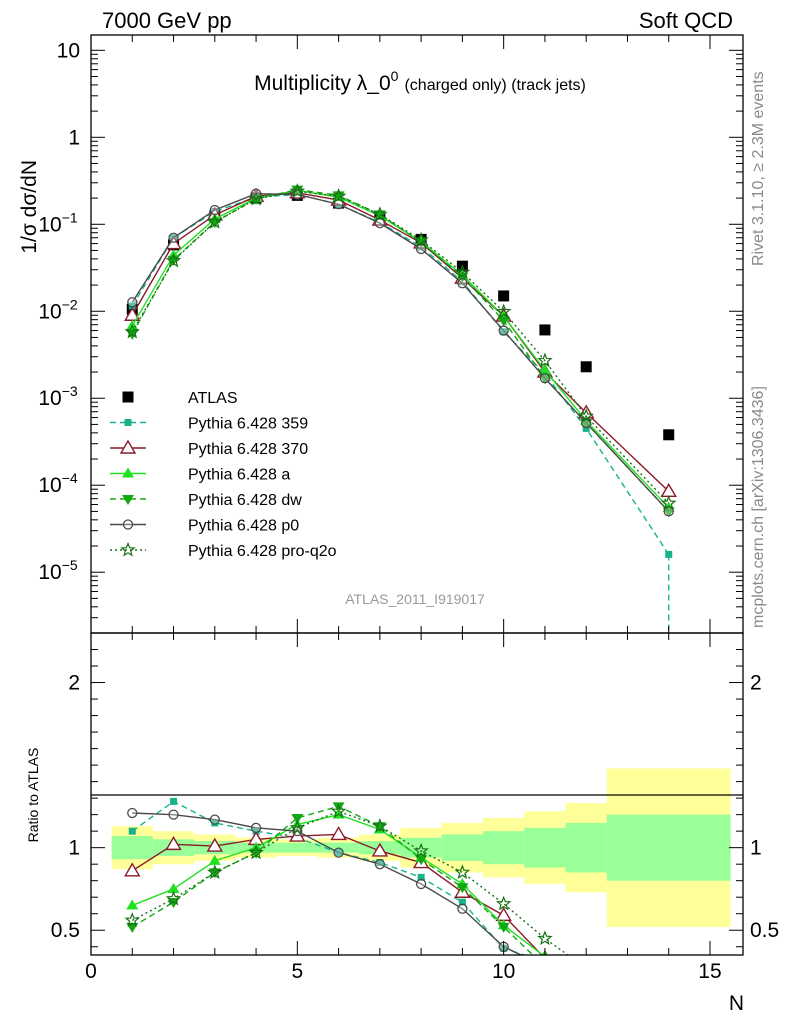 This screenshot has width=786, height=1024. Describe the element at coordinates (709, 971) in the screenshot. I see `x-tick-label: 15` at that location.